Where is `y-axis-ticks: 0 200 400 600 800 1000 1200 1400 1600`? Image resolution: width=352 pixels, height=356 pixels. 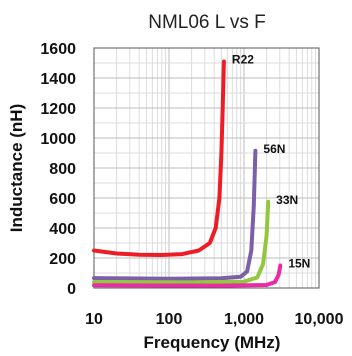 y-axis-ticks: 0 200 400 600 800 1000 1200 1400 1600 is located at coordinates (58, 169).